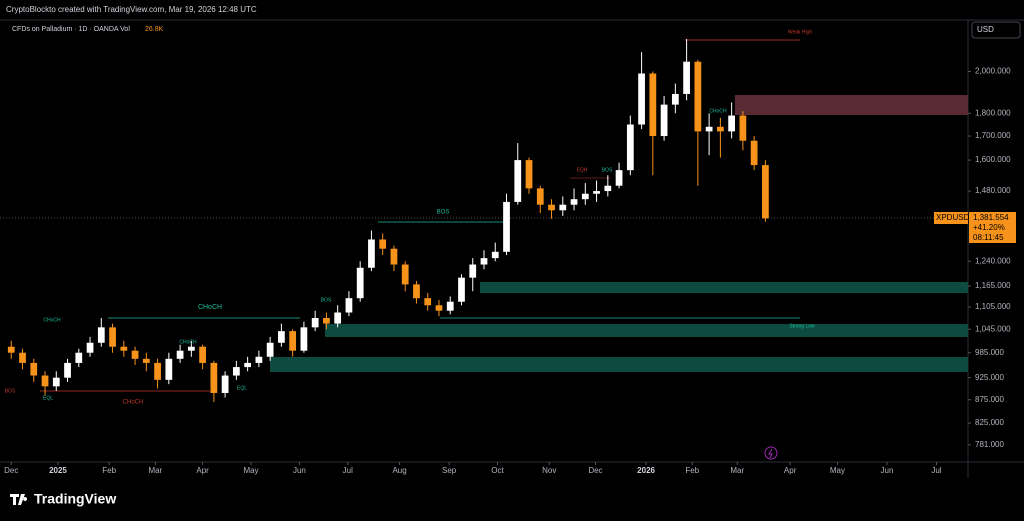 The image size is (1024, 521). What do you see at coordinates (837, 470) in the screenshot?
I see `x-tick-label: May` at bounding box center [837, 470].